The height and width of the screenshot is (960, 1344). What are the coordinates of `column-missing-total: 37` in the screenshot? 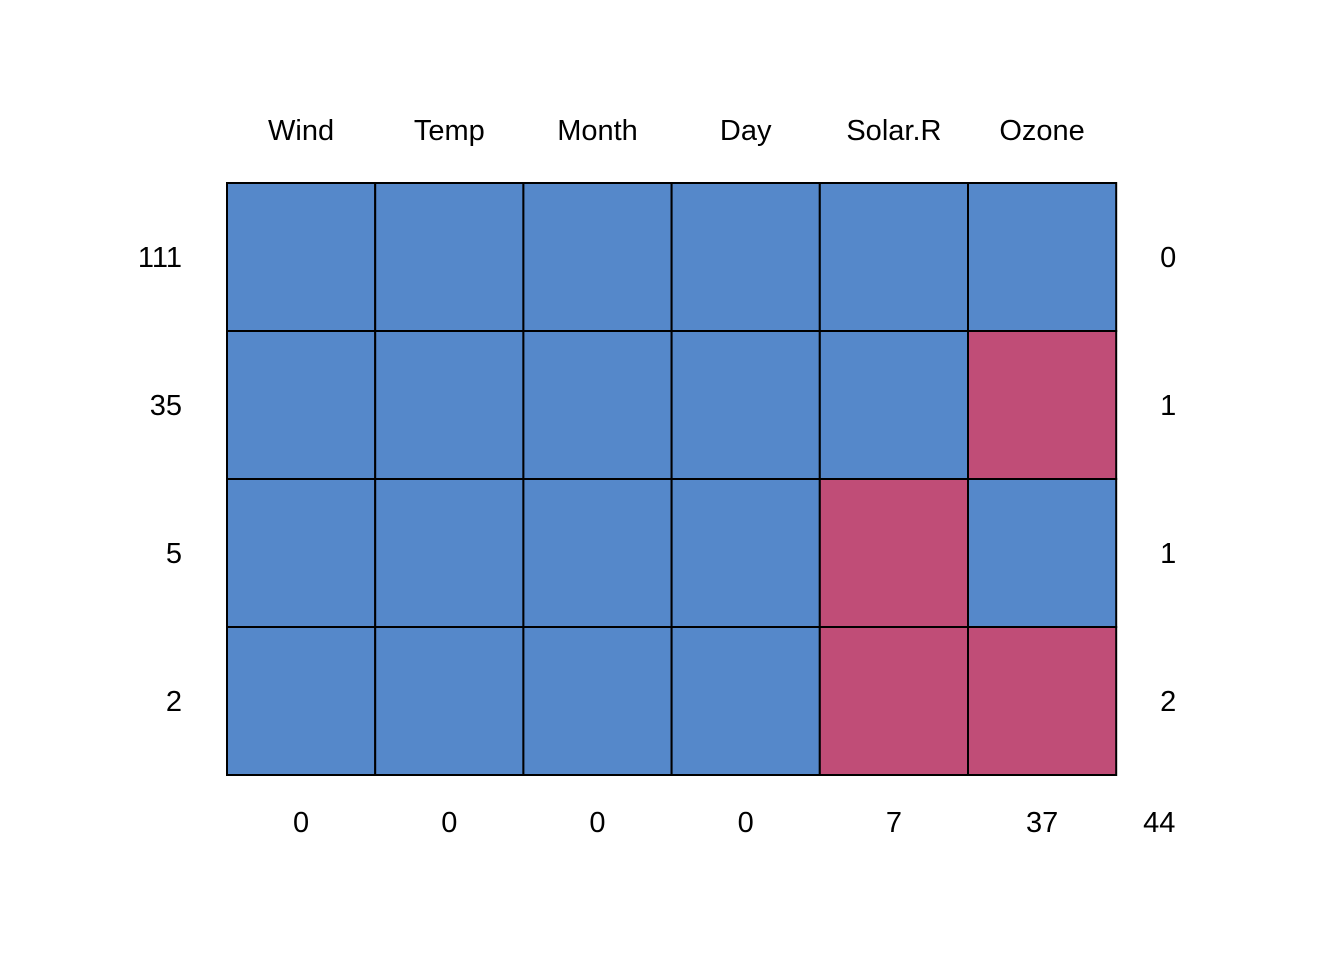 It's located at (1042, 823).